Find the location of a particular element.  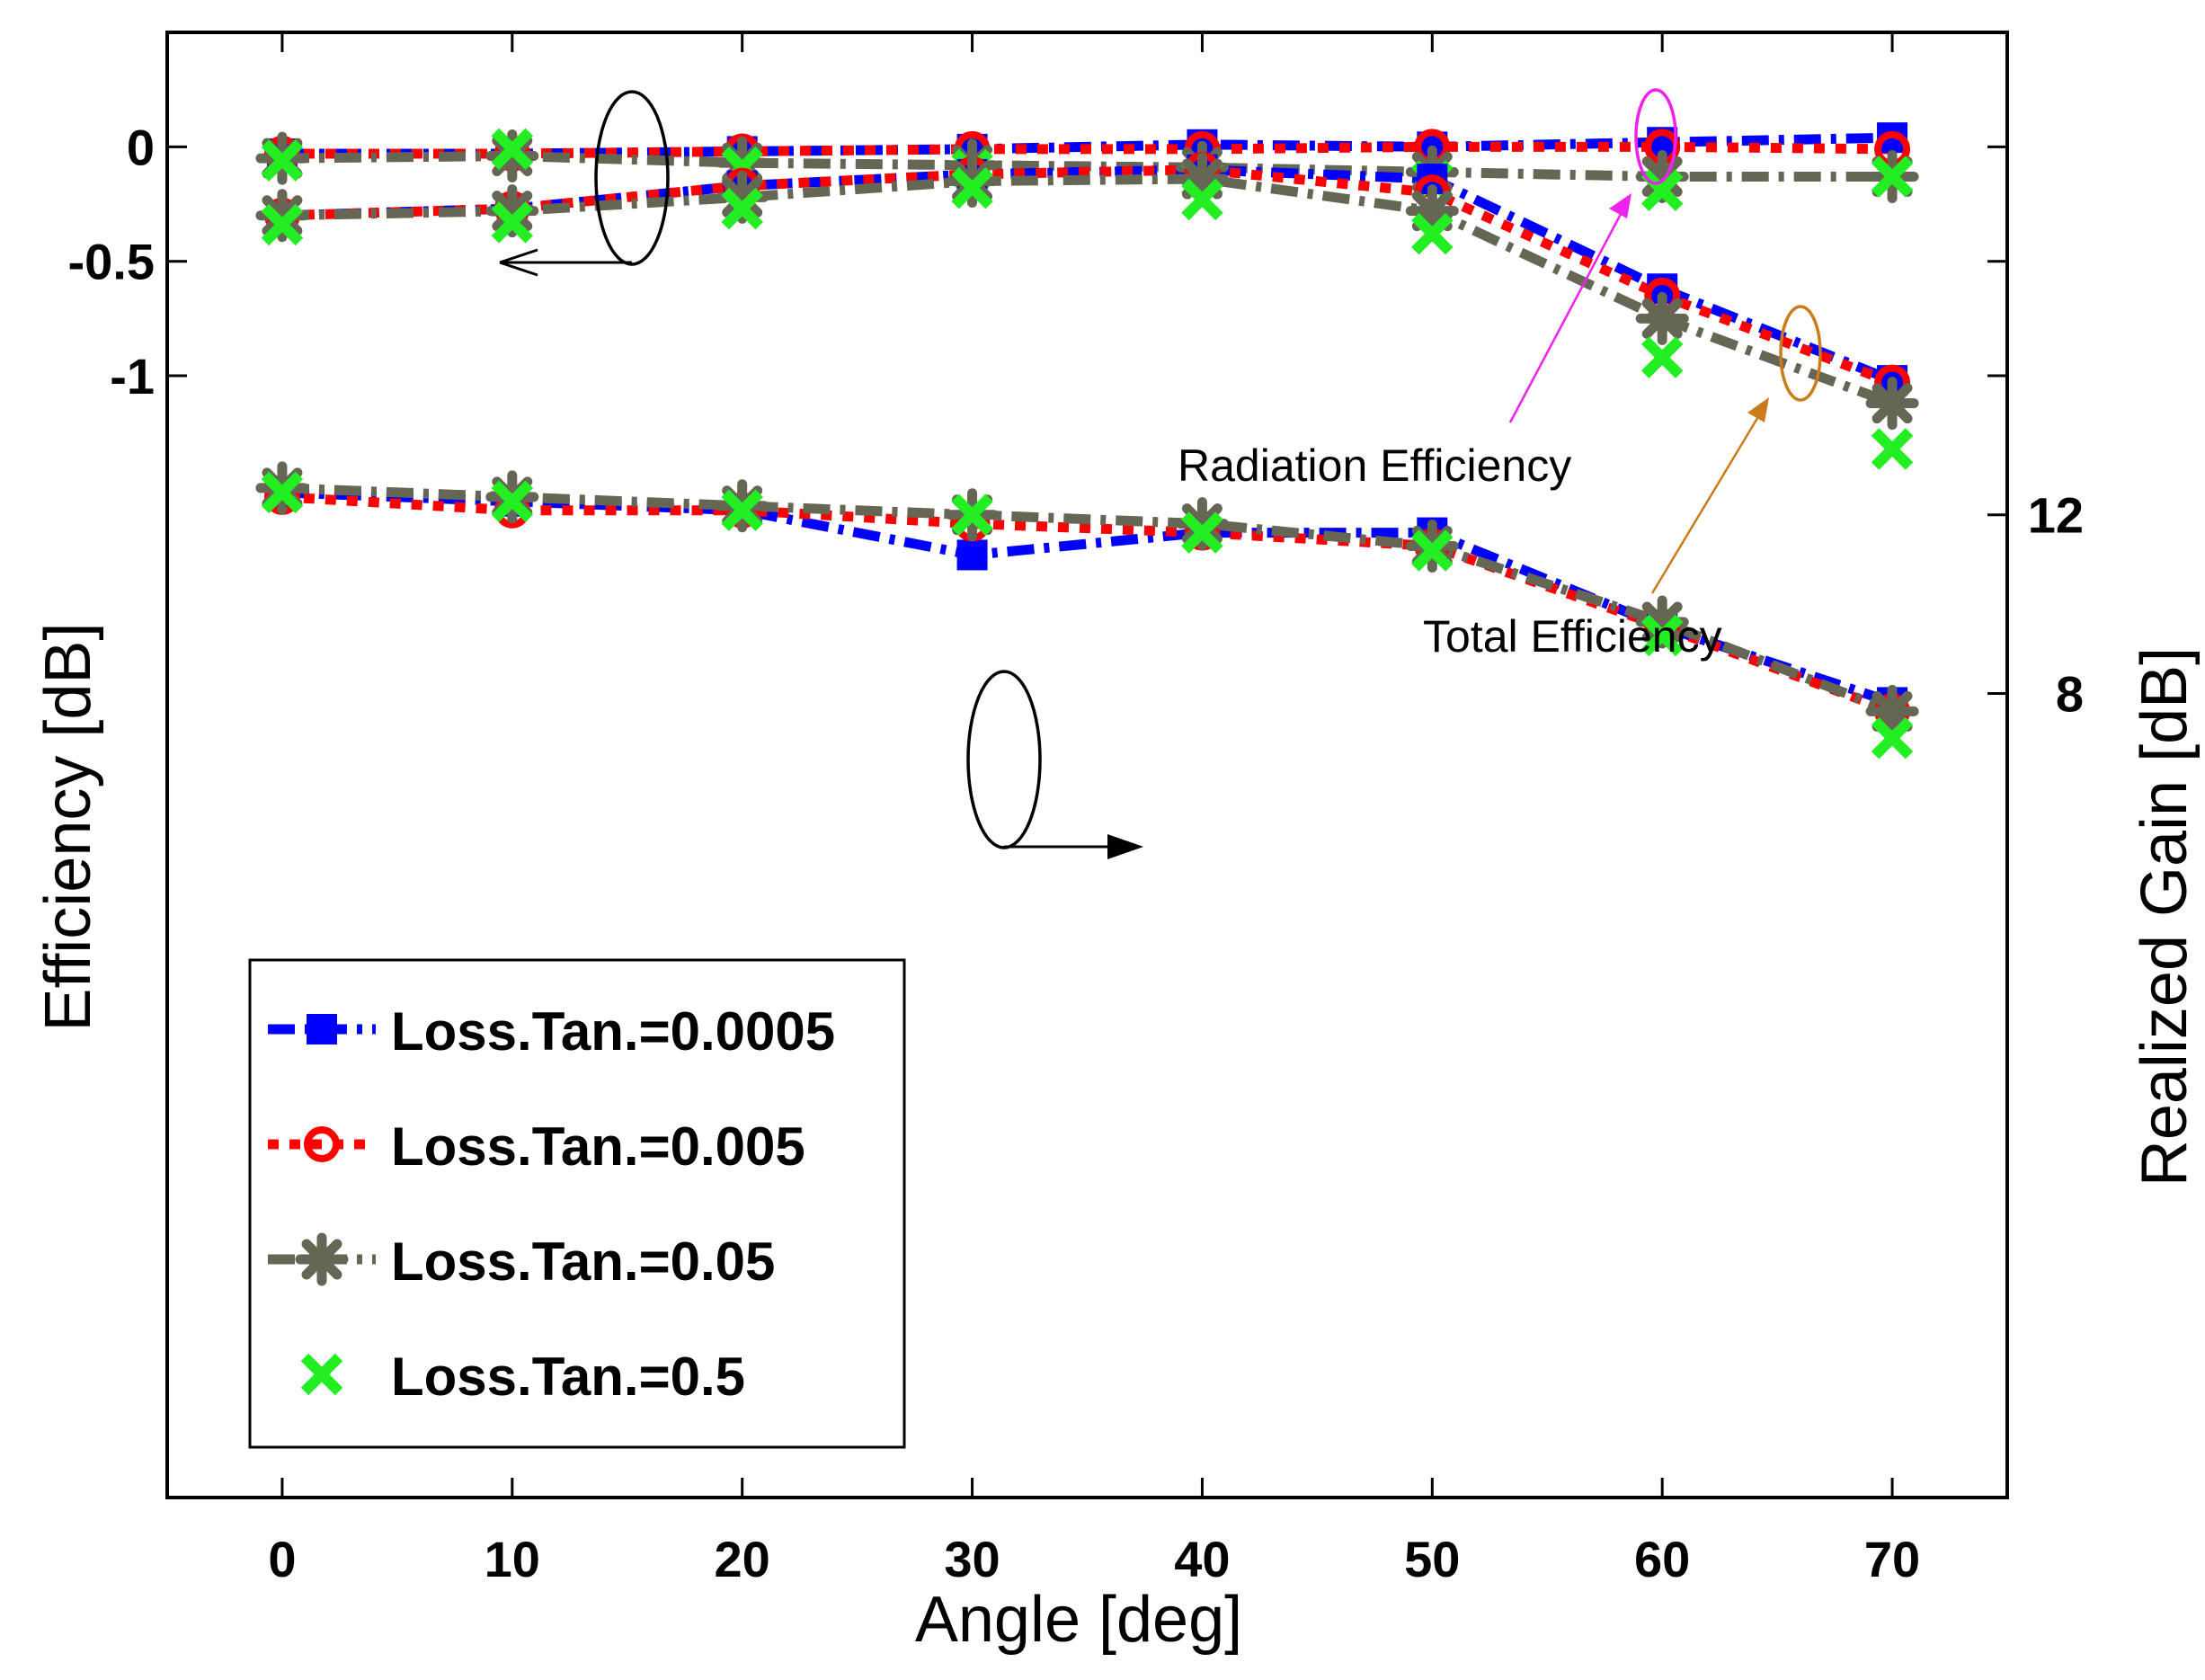

data-point-gain-s3-x0 is located at coordinates (282, 492).